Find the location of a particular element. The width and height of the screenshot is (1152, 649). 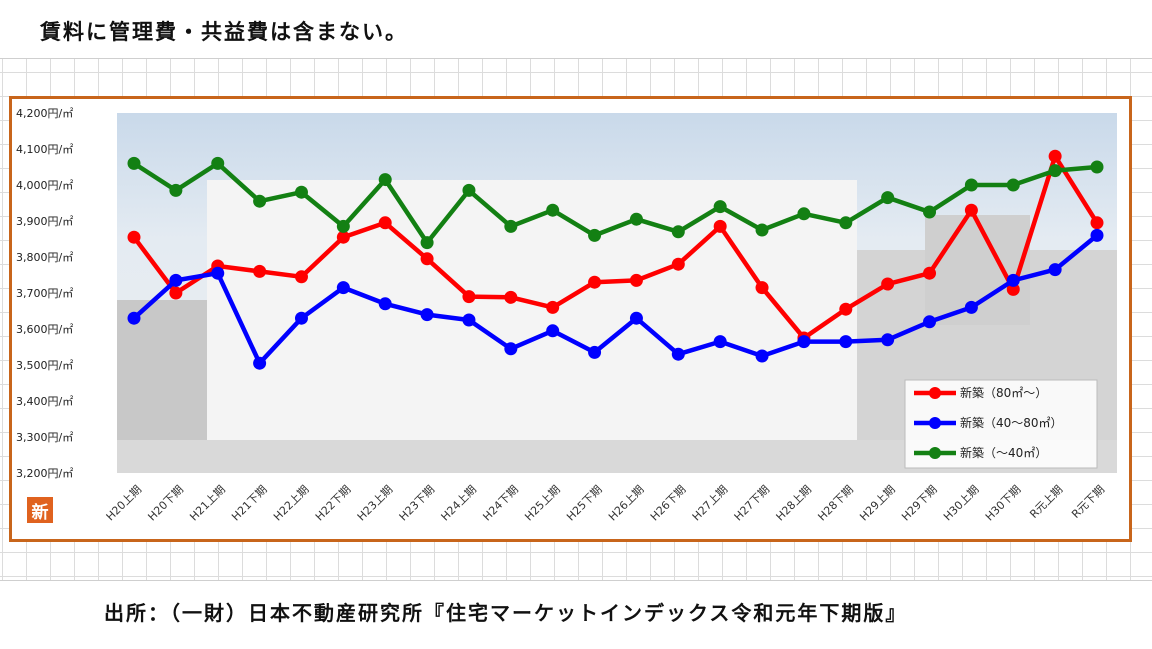

y-tick-label: 3,800円/㎡ is located at coordinates (44, 257).